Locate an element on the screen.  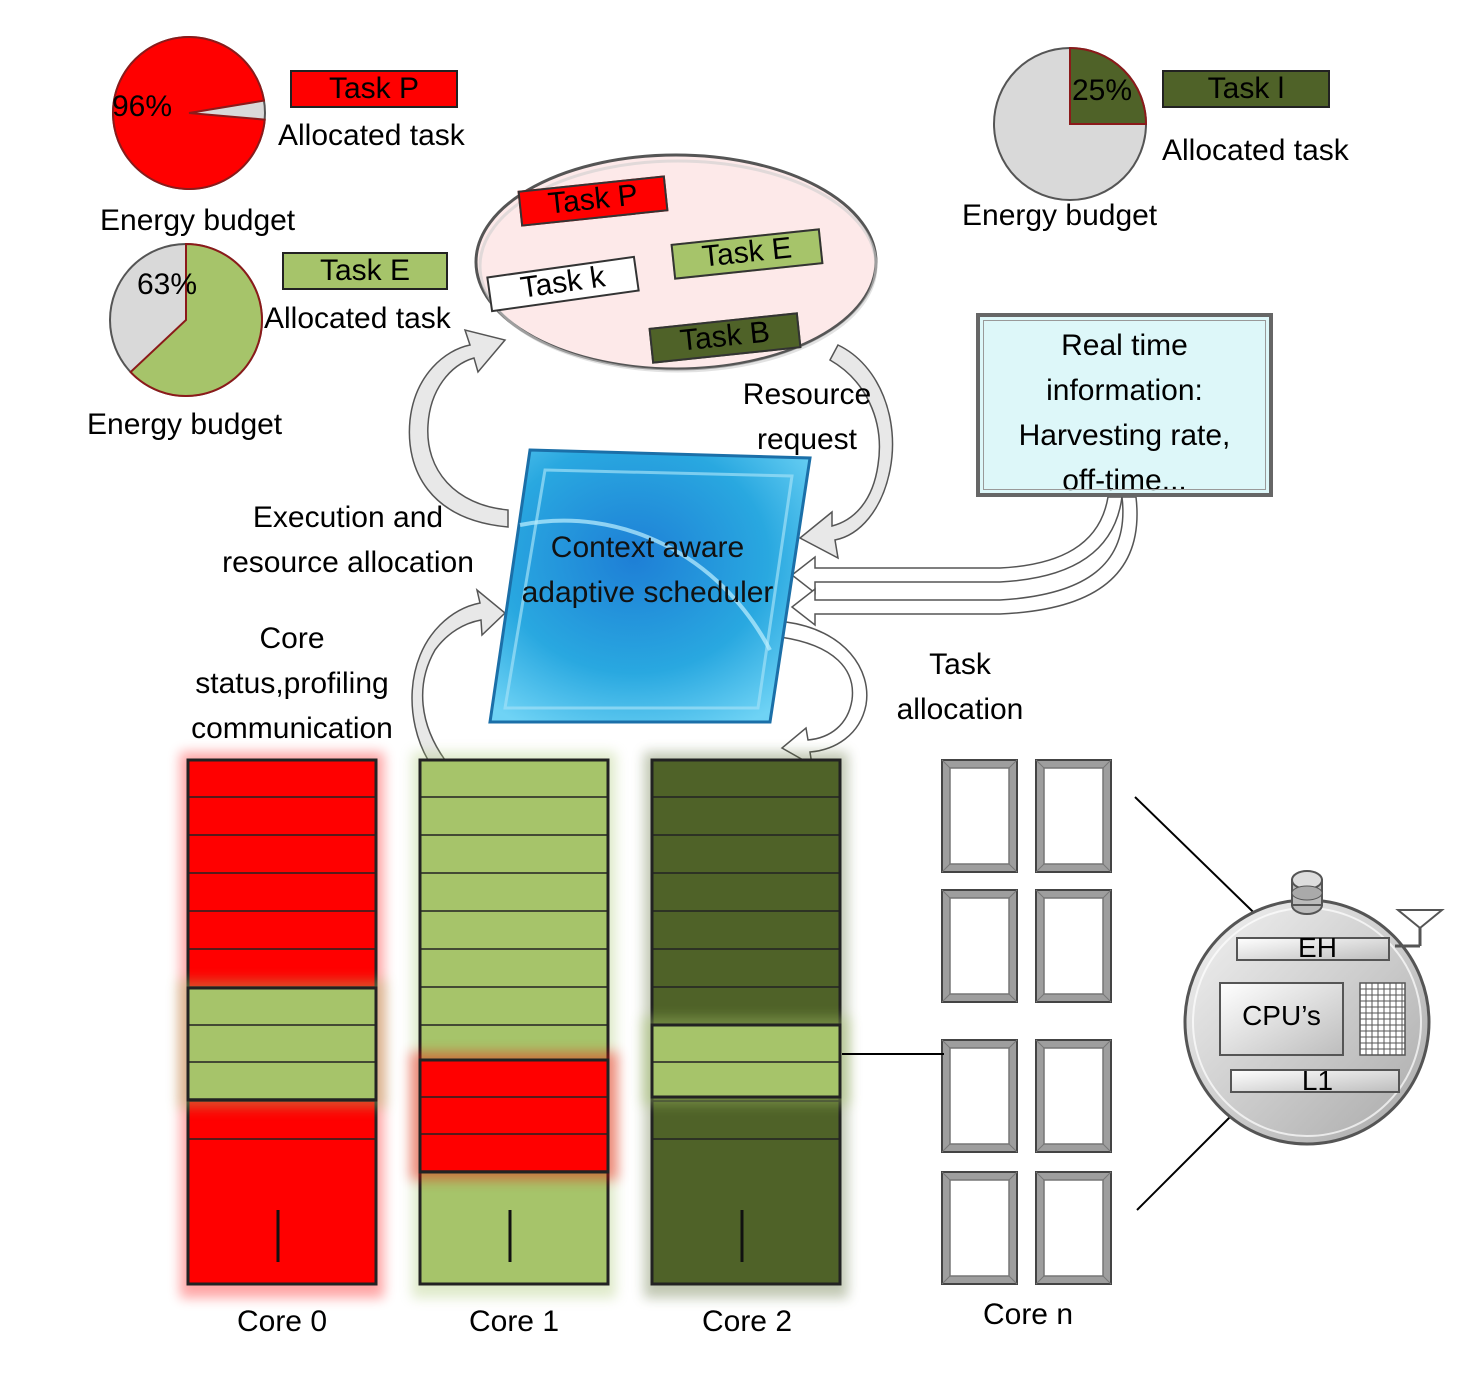
core-0-column is located at coordinates (282, 1025).